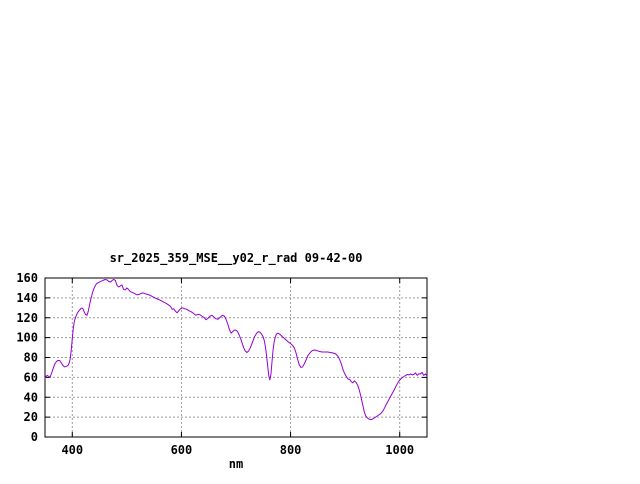  I want to click on y-tick-label: 80, so click(31, 358).